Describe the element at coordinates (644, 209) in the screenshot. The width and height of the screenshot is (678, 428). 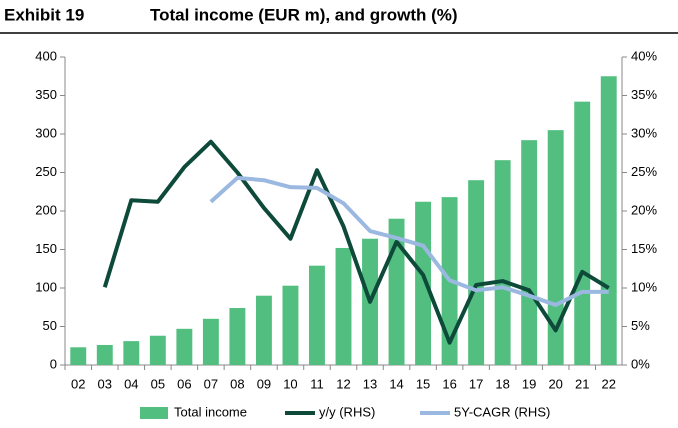
I see `y2-tick-label: 20%` at that location.